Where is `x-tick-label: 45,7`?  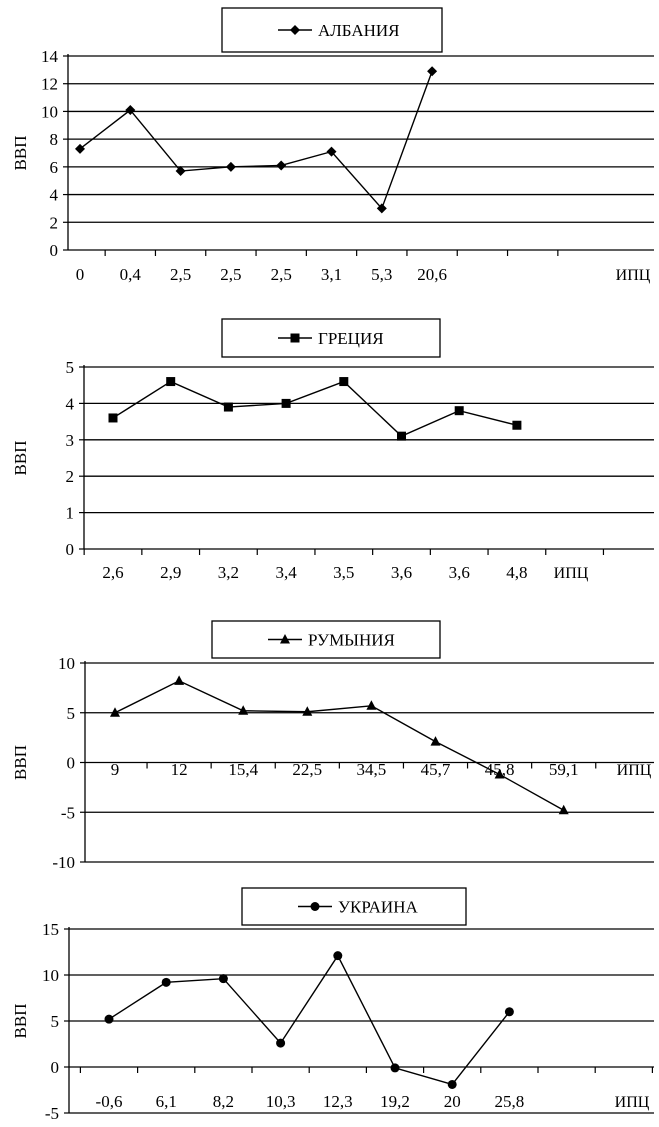 x-tick-label: 45,7 is located at coordinates (436, 769).